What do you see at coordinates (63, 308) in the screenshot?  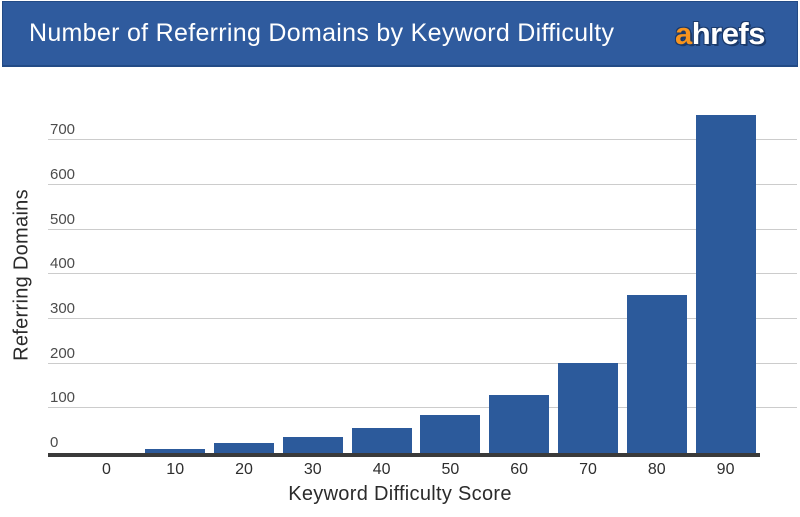 I see `y-tick-label-300: 300` at bounding box center [63, 308].